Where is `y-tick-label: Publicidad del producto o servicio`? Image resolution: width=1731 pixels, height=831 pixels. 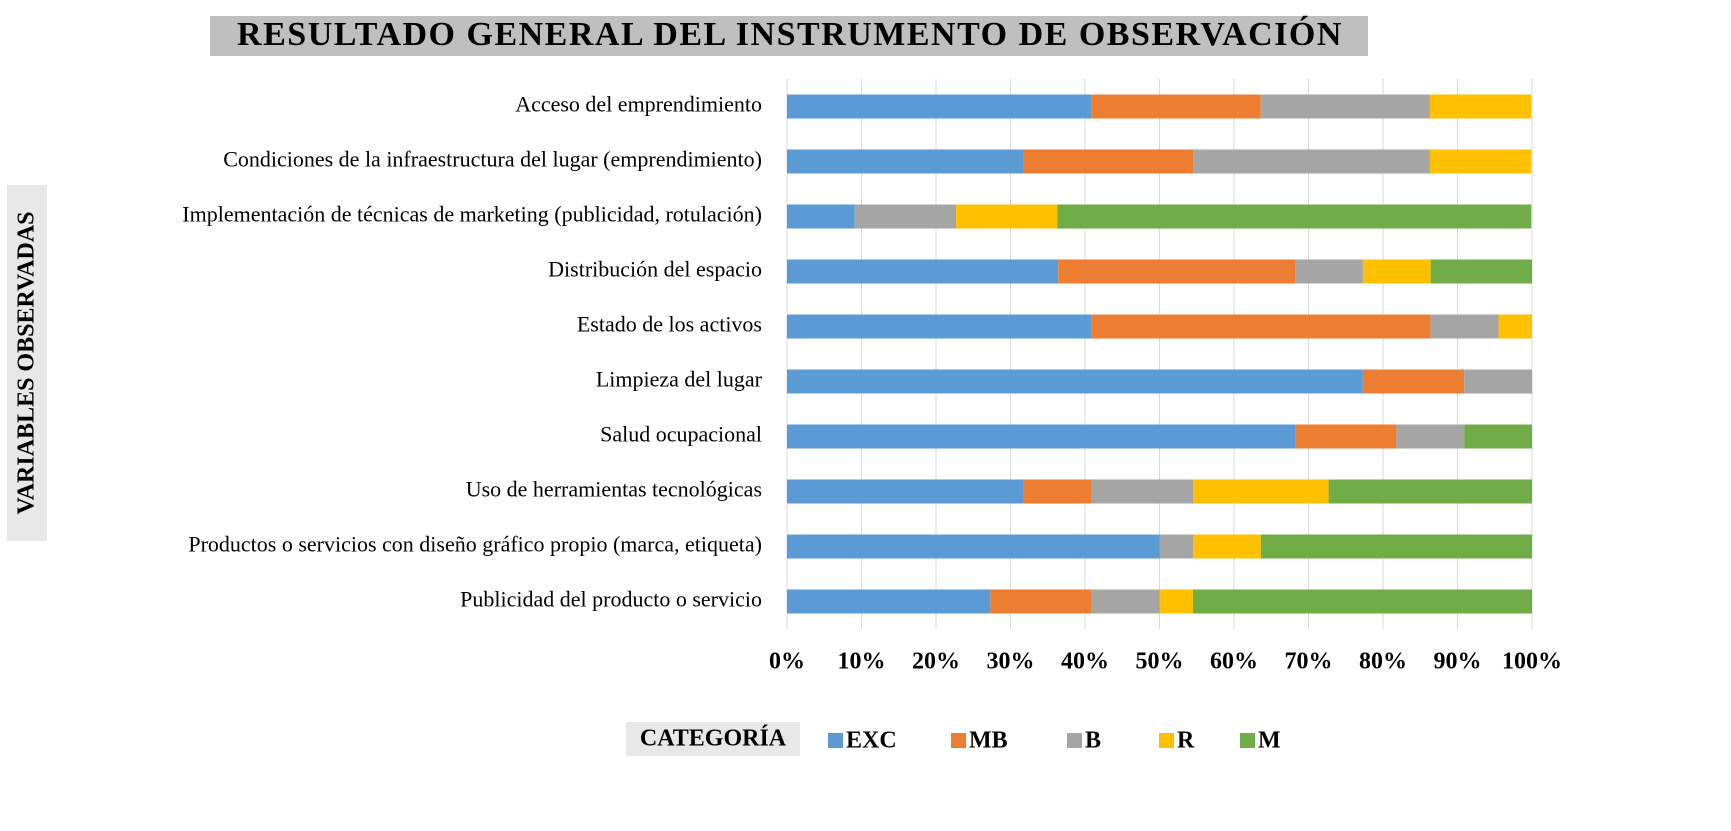 y-tick-label: Publicidad del producto o servicio is located at coordinates (611, 599).